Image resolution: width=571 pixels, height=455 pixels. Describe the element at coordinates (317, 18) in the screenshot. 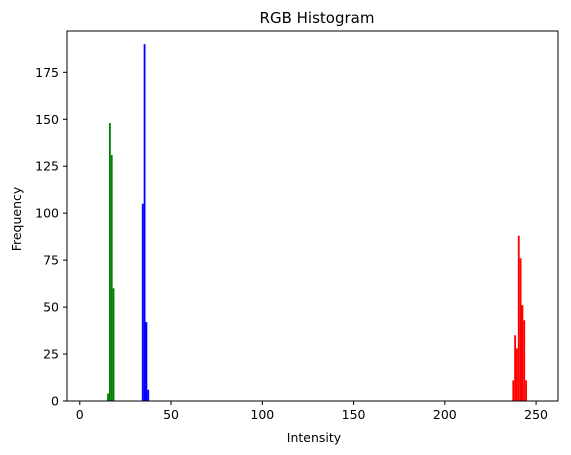

I see `chart-title: RGB Histogram` at that location.